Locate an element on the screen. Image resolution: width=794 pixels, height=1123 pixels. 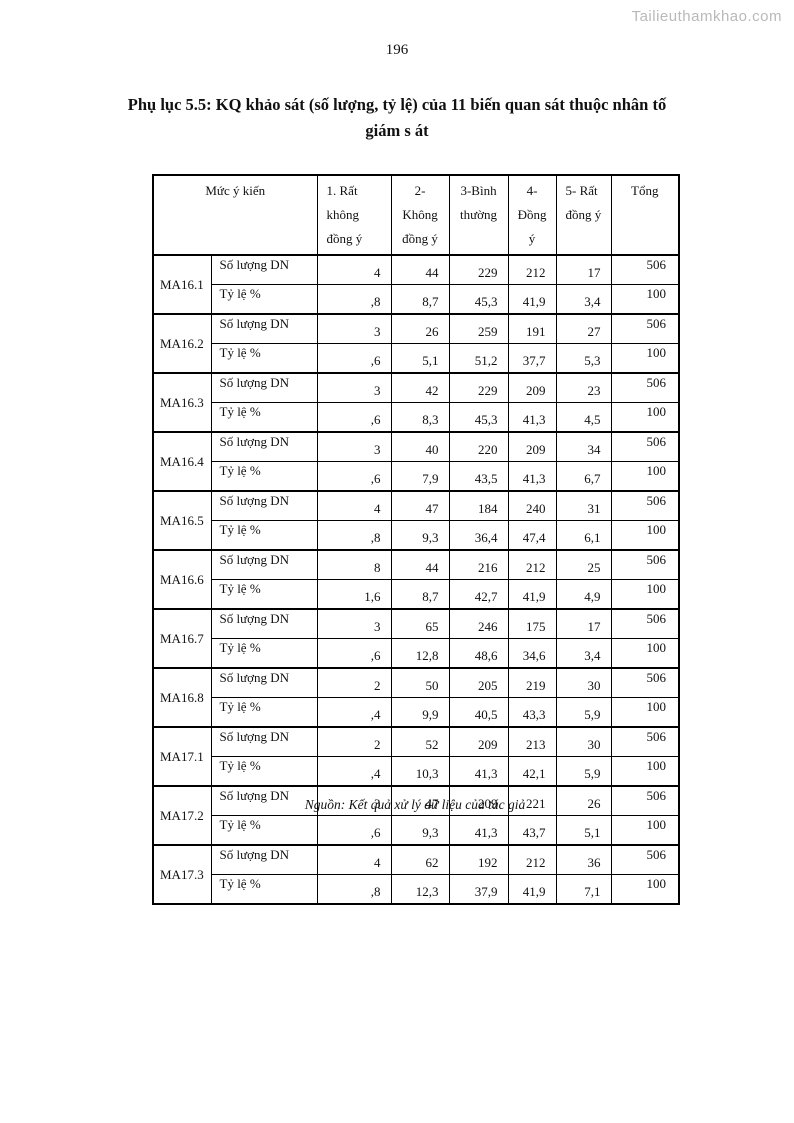
cell-percent-value: 34,6 is located at coordinates (532, 653).